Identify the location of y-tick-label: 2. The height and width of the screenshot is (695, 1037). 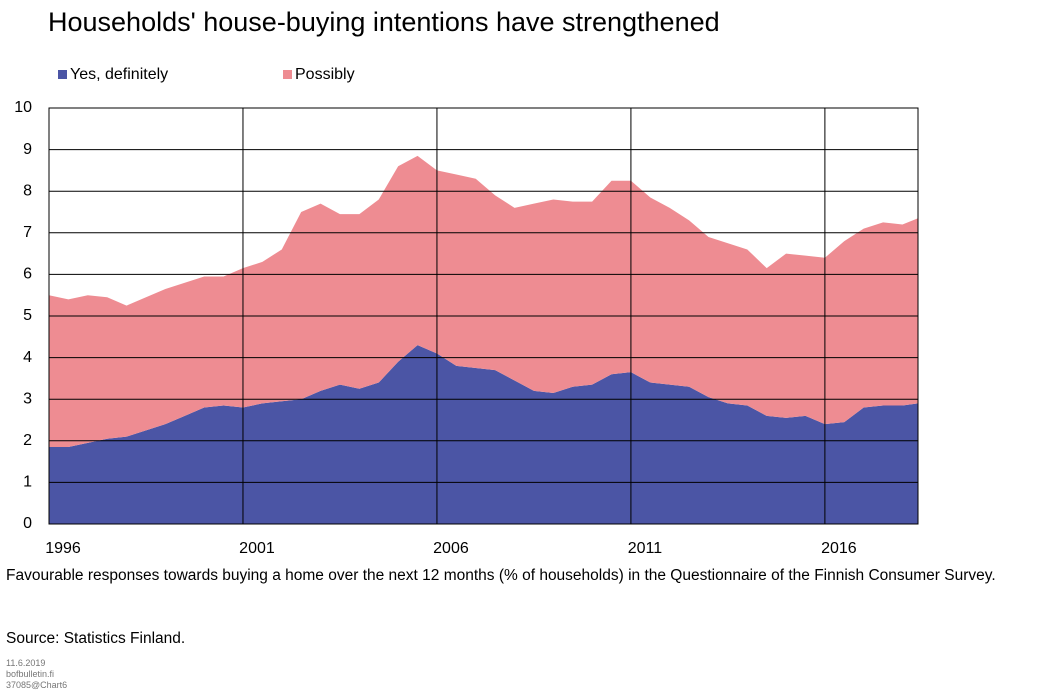
(27, 440).